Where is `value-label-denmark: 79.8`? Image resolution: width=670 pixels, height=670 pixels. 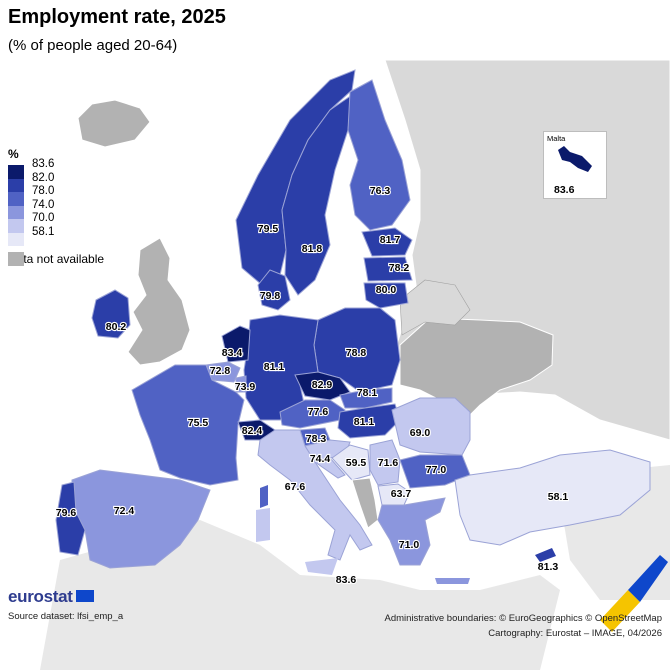 value-label-denmark: 79.8 is located at coordinates (270, 296).